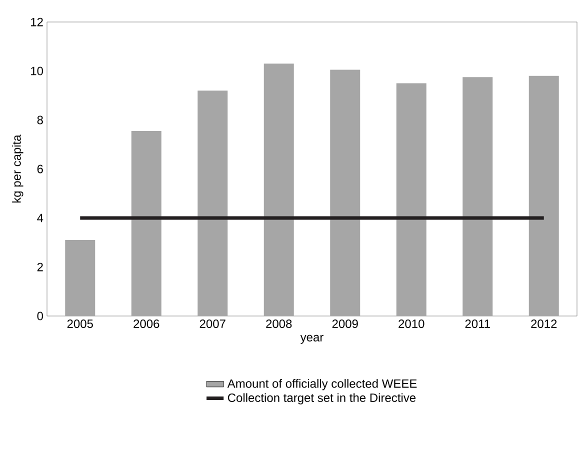  Describe the element at coordinates (80, 324) in the screenshot. I see `x-tick-label: 2005` at that location.